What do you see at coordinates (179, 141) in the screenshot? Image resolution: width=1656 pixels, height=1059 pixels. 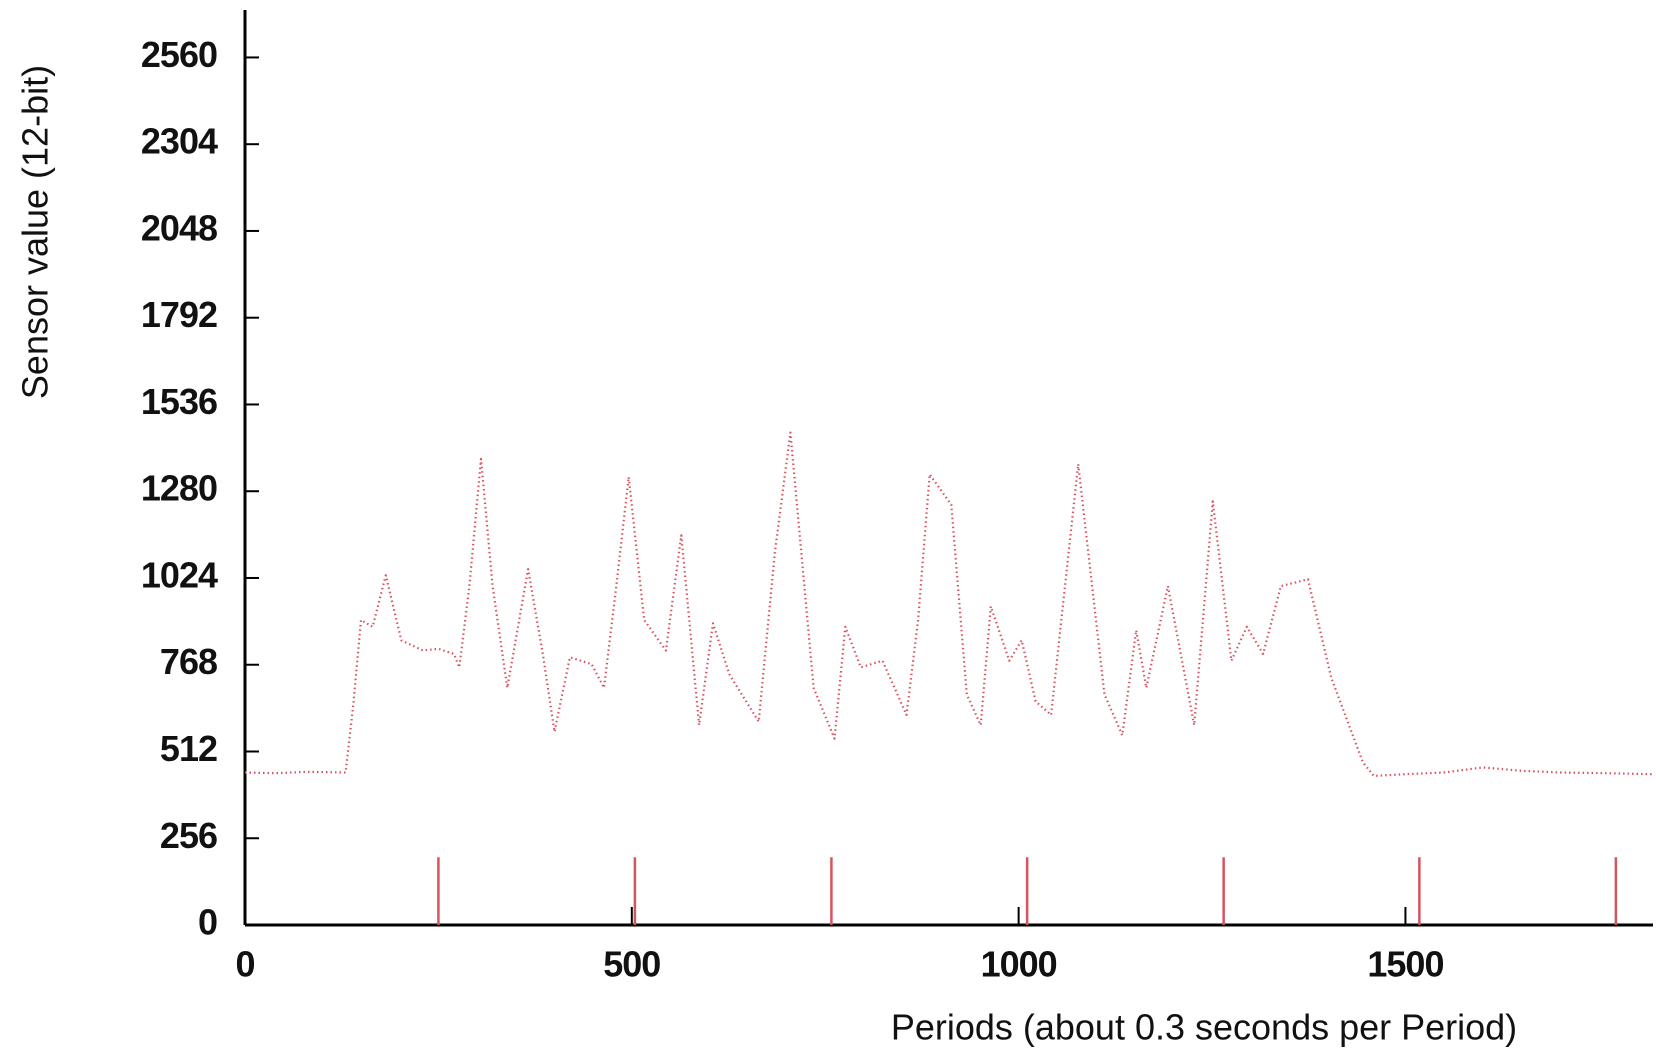 I see `y-tick-label: 2304` at bounding box center [179, 141].